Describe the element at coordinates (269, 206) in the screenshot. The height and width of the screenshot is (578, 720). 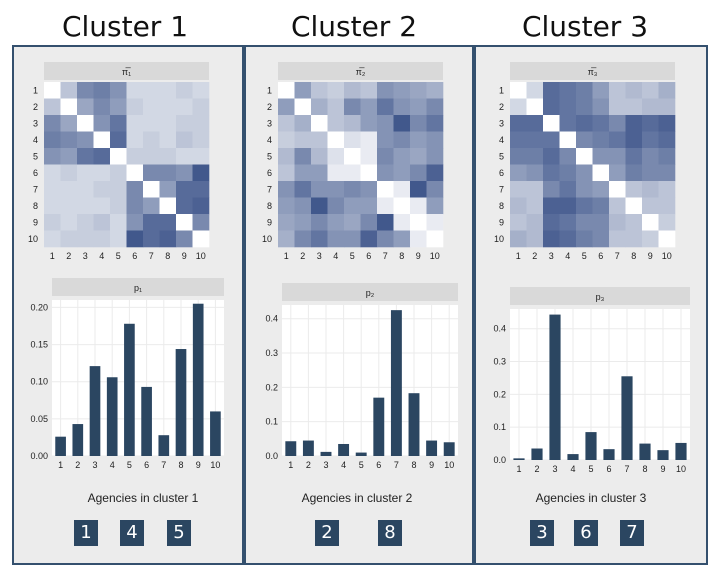
I see `heatmap-row-label: 8` at that location.